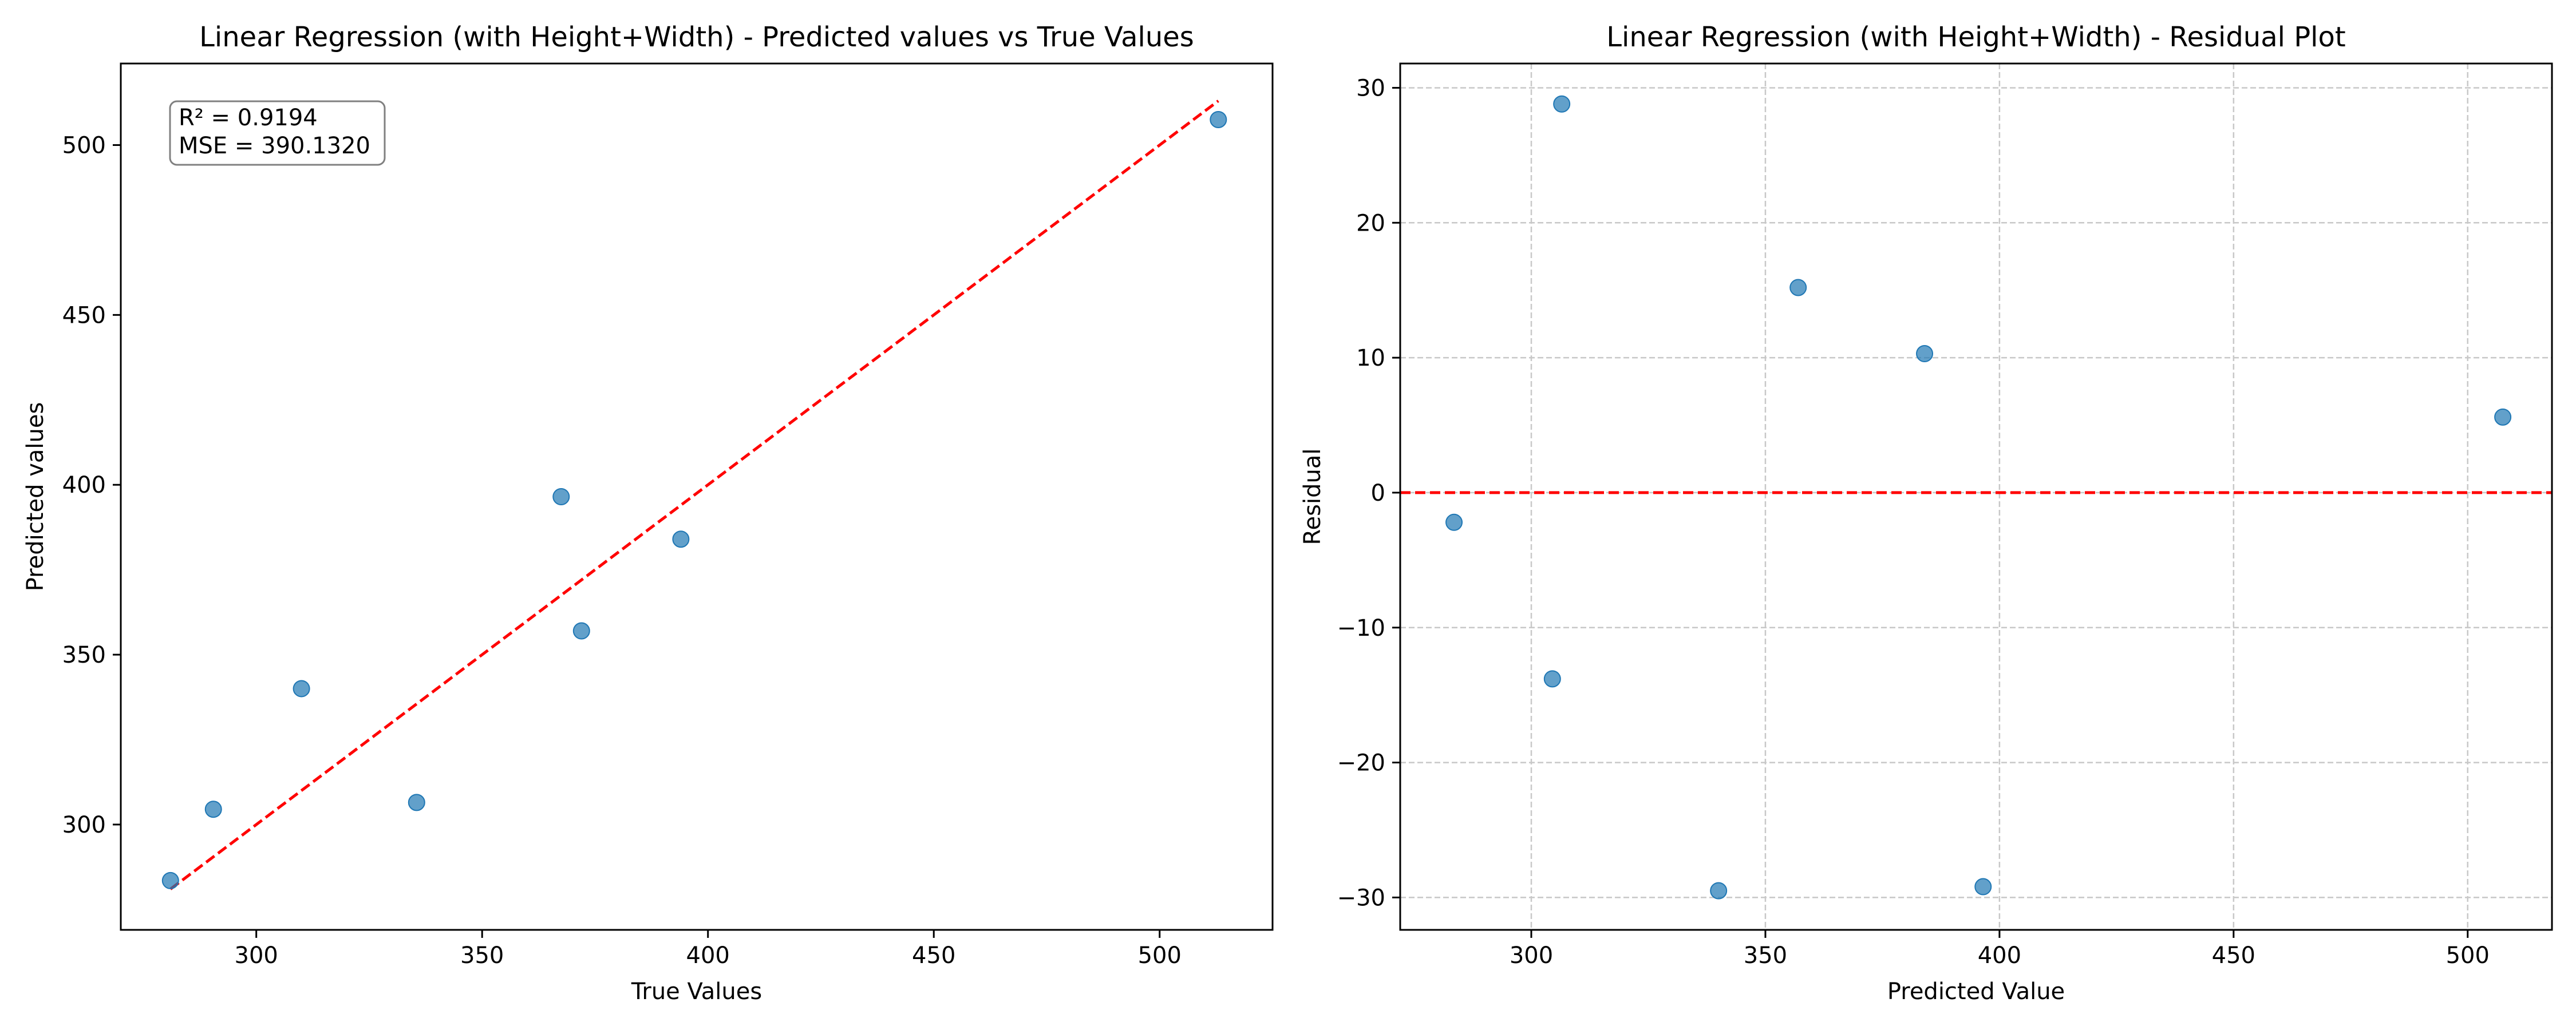  I want to click on metrics-annotation: R² = 0.9194 MSE = 390.1320, so click(277, 133).